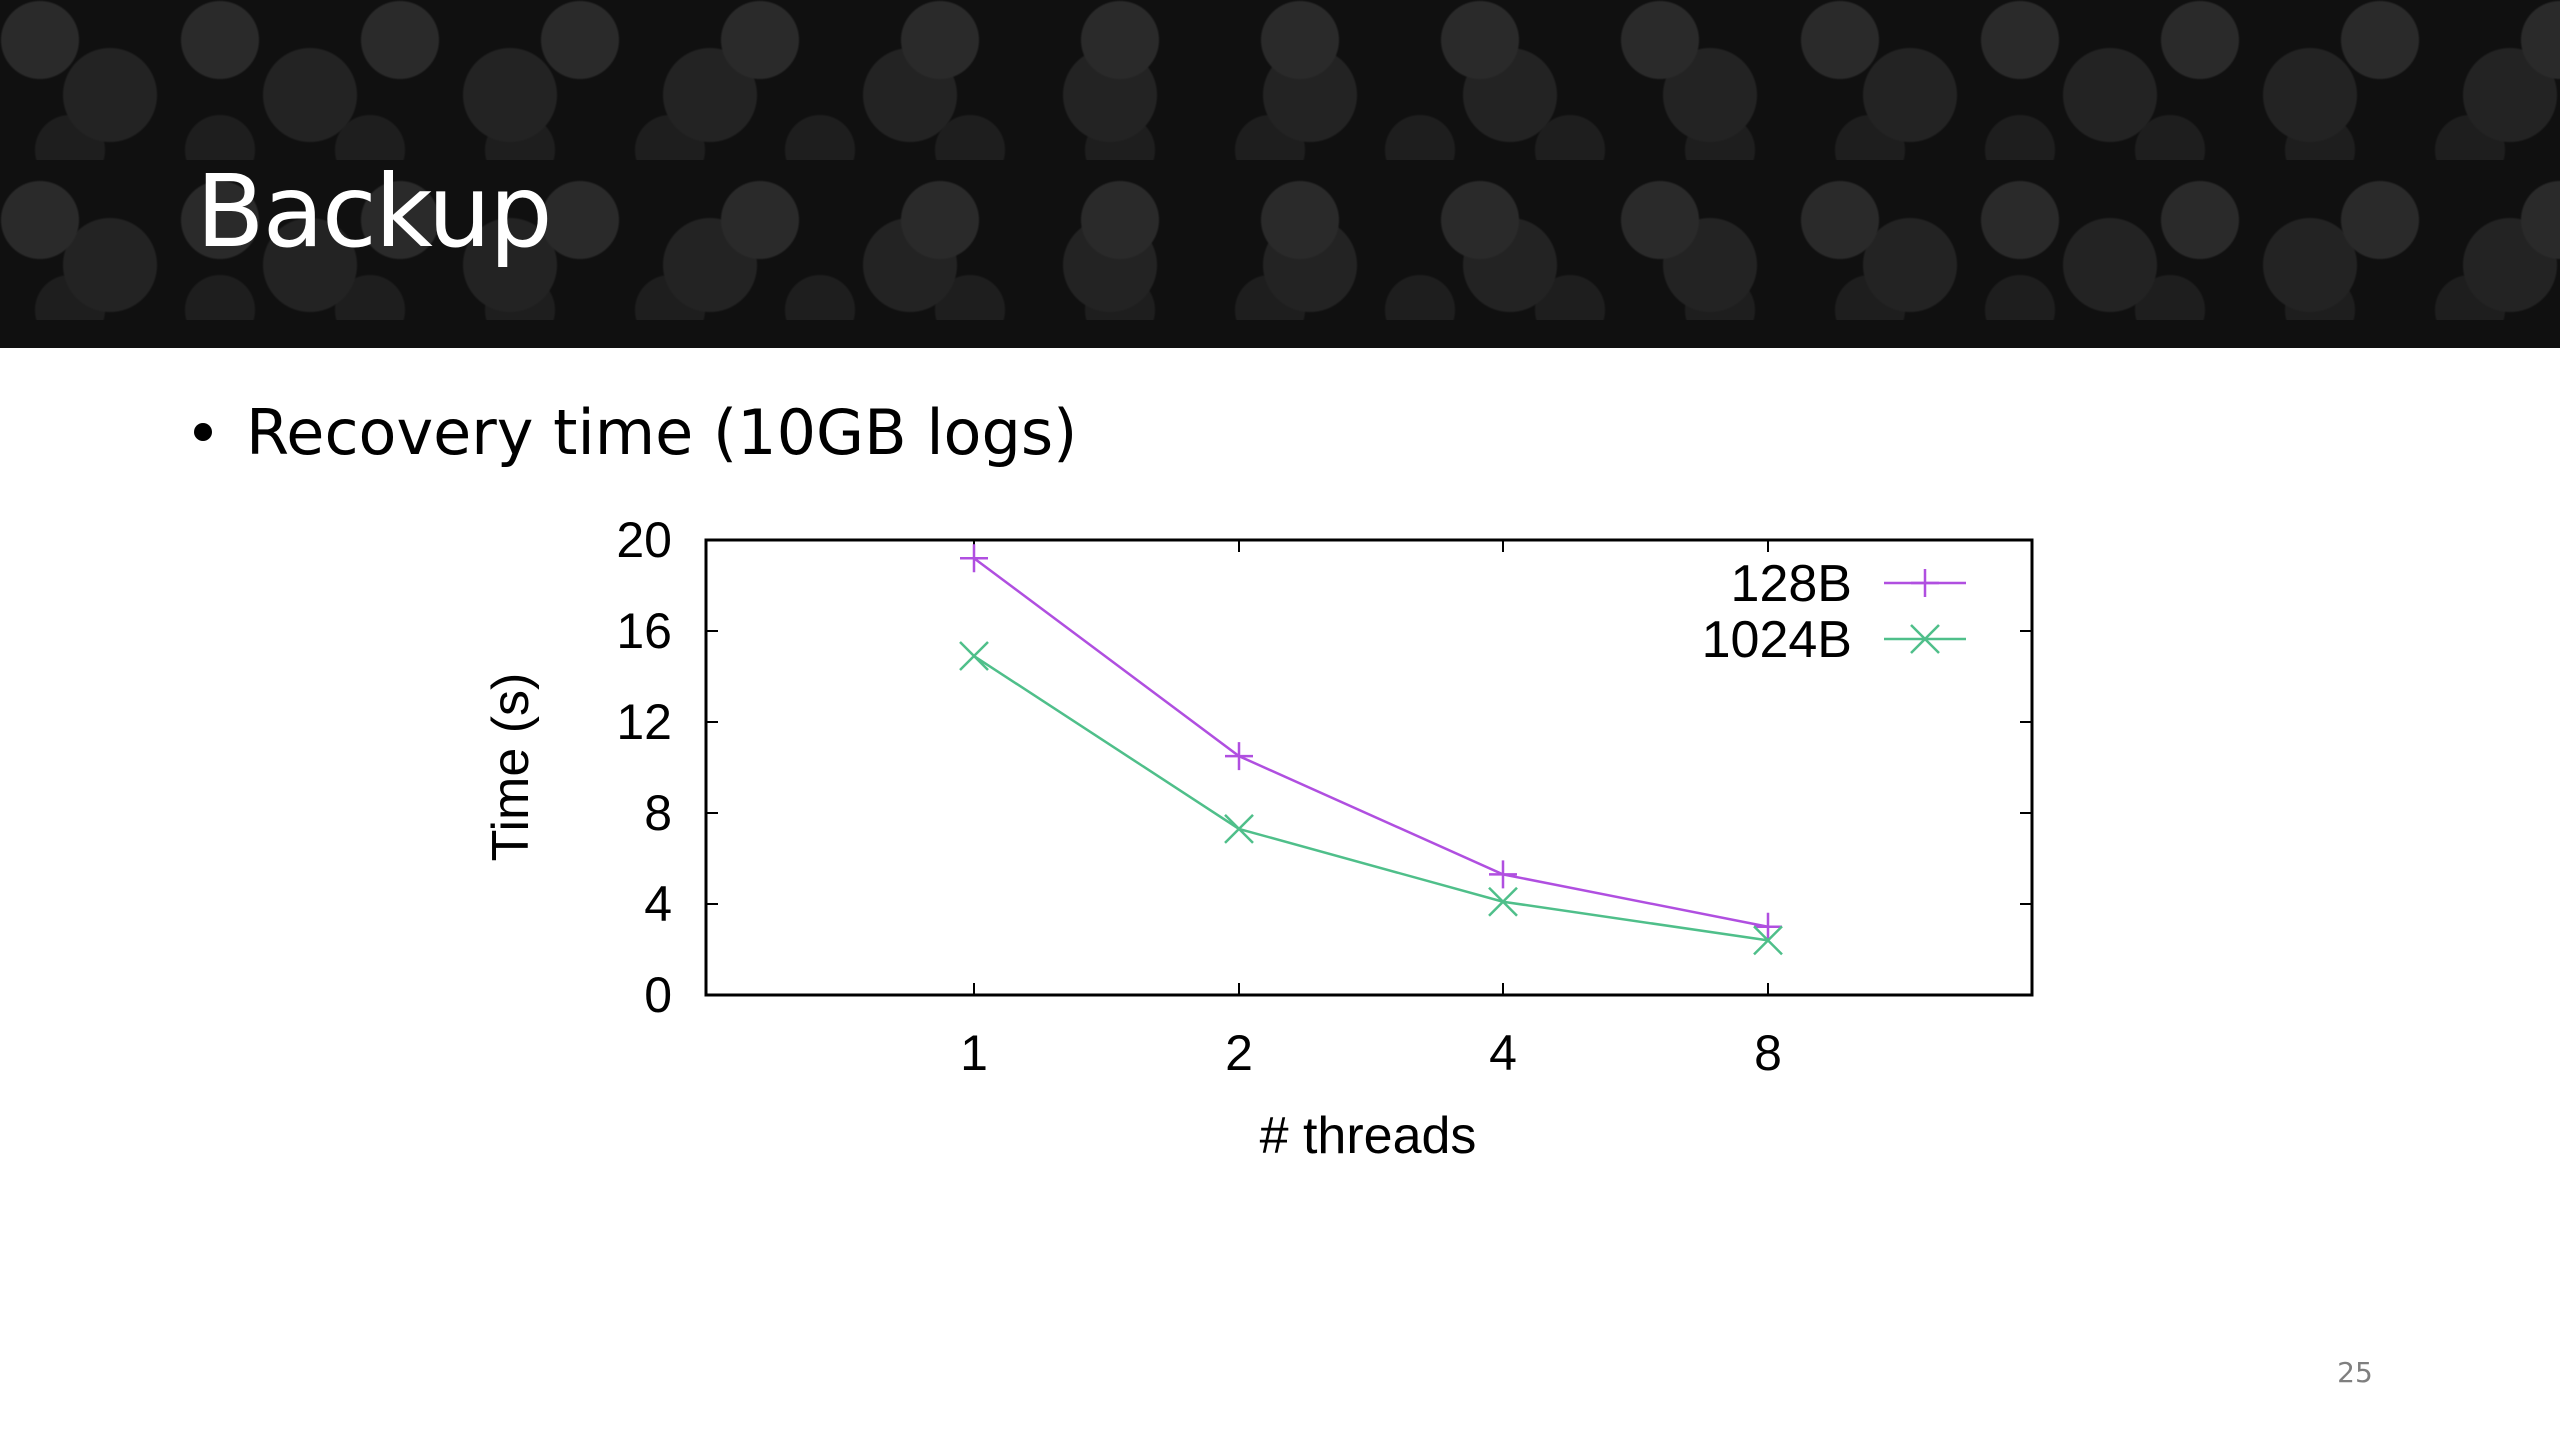  Describe the element at coordinates (1503, 1053) in the screenshot. I see `x-tick-label: 4` at that location.